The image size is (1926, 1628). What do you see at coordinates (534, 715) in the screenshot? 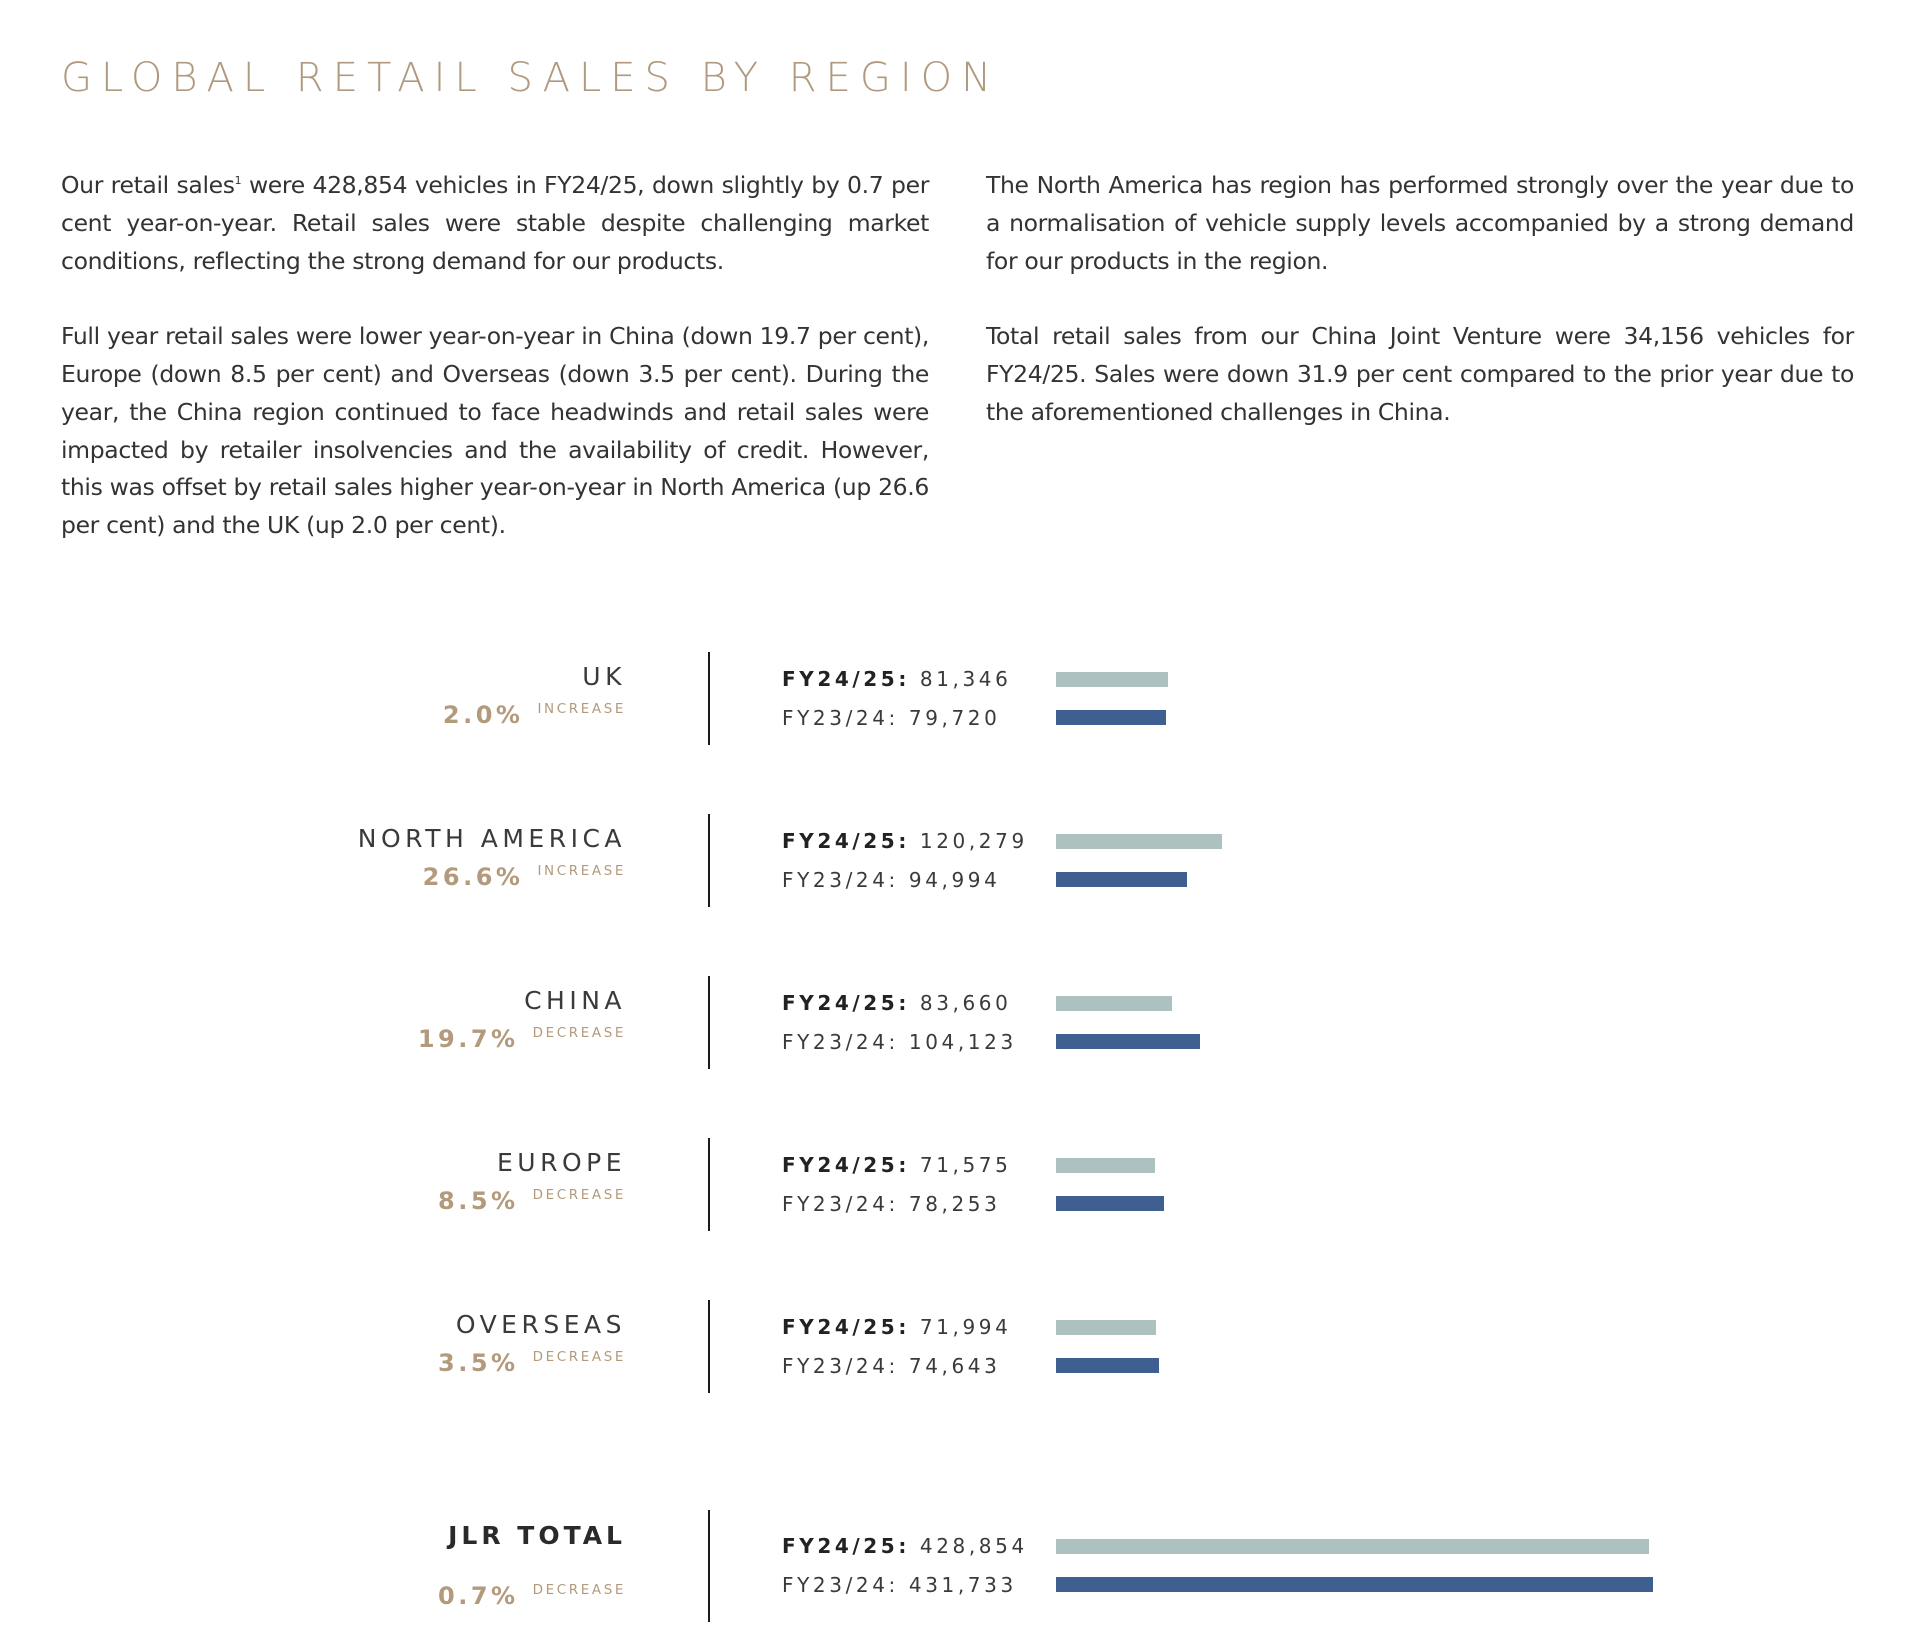
I see `region-change-uk: 2.0% INCREASE` at bounding box center [534, 715].